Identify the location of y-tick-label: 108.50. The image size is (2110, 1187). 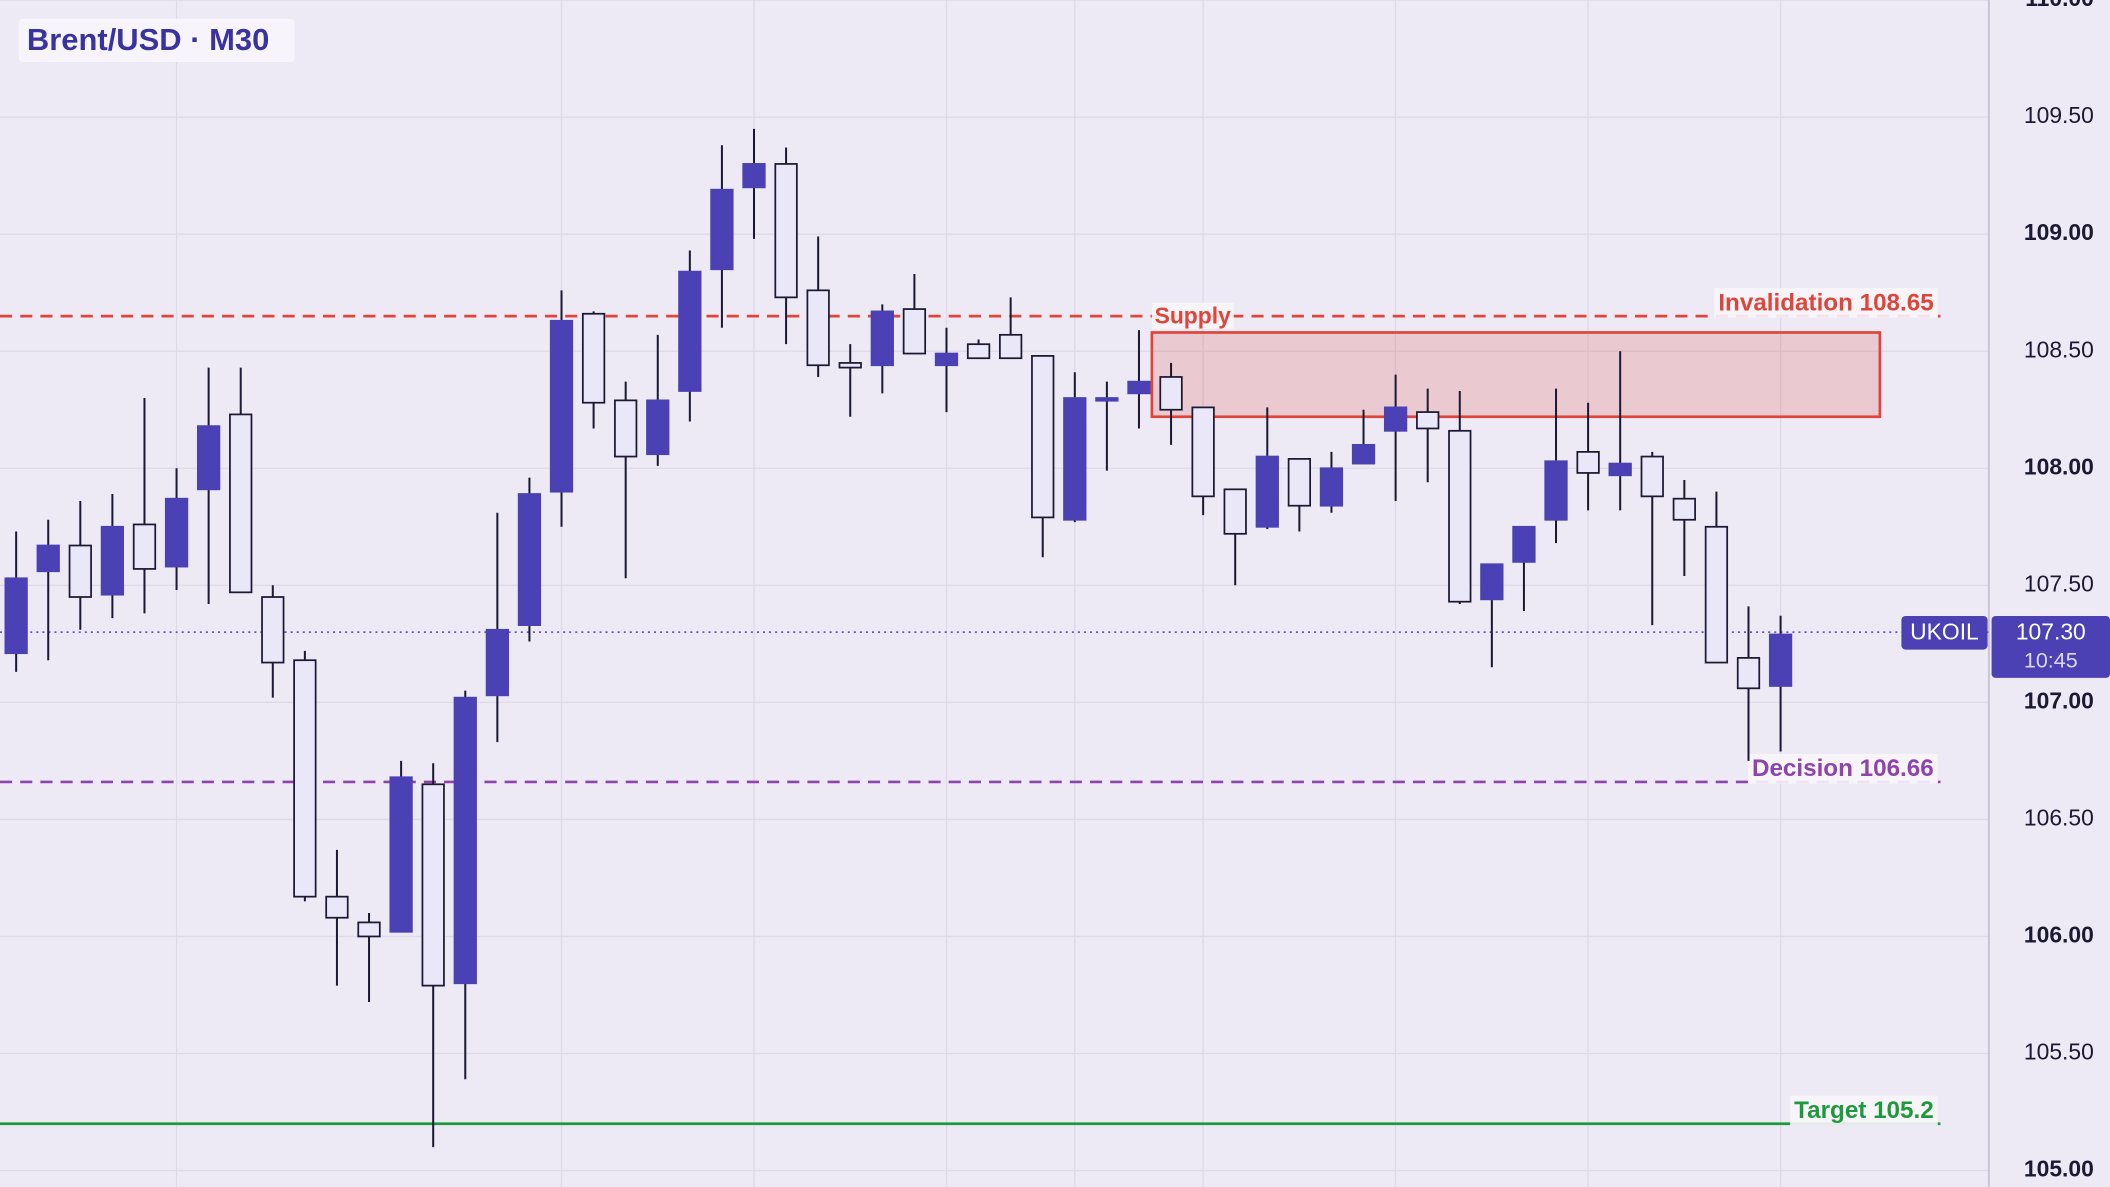
(2059, 349).